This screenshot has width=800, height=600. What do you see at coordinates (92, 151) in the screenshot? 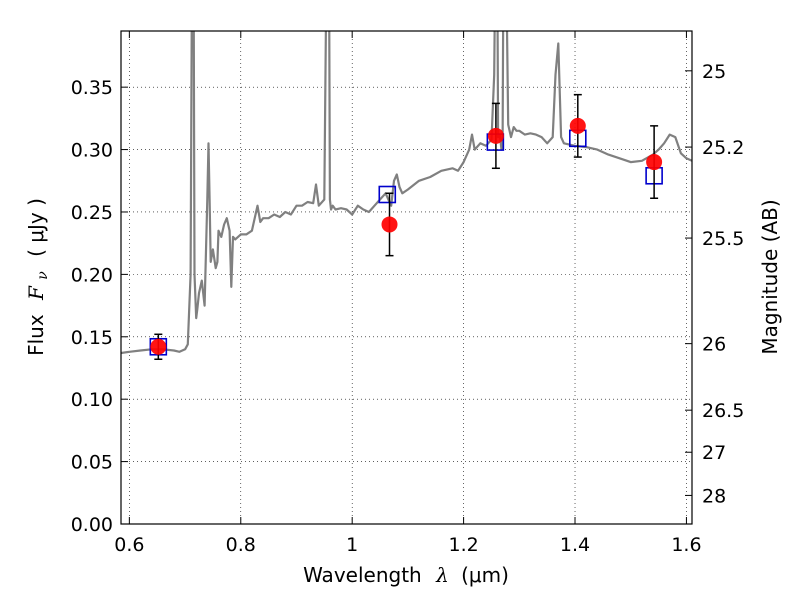
I see `y-tick-label: 0.30` at bounding box center [92, 151].